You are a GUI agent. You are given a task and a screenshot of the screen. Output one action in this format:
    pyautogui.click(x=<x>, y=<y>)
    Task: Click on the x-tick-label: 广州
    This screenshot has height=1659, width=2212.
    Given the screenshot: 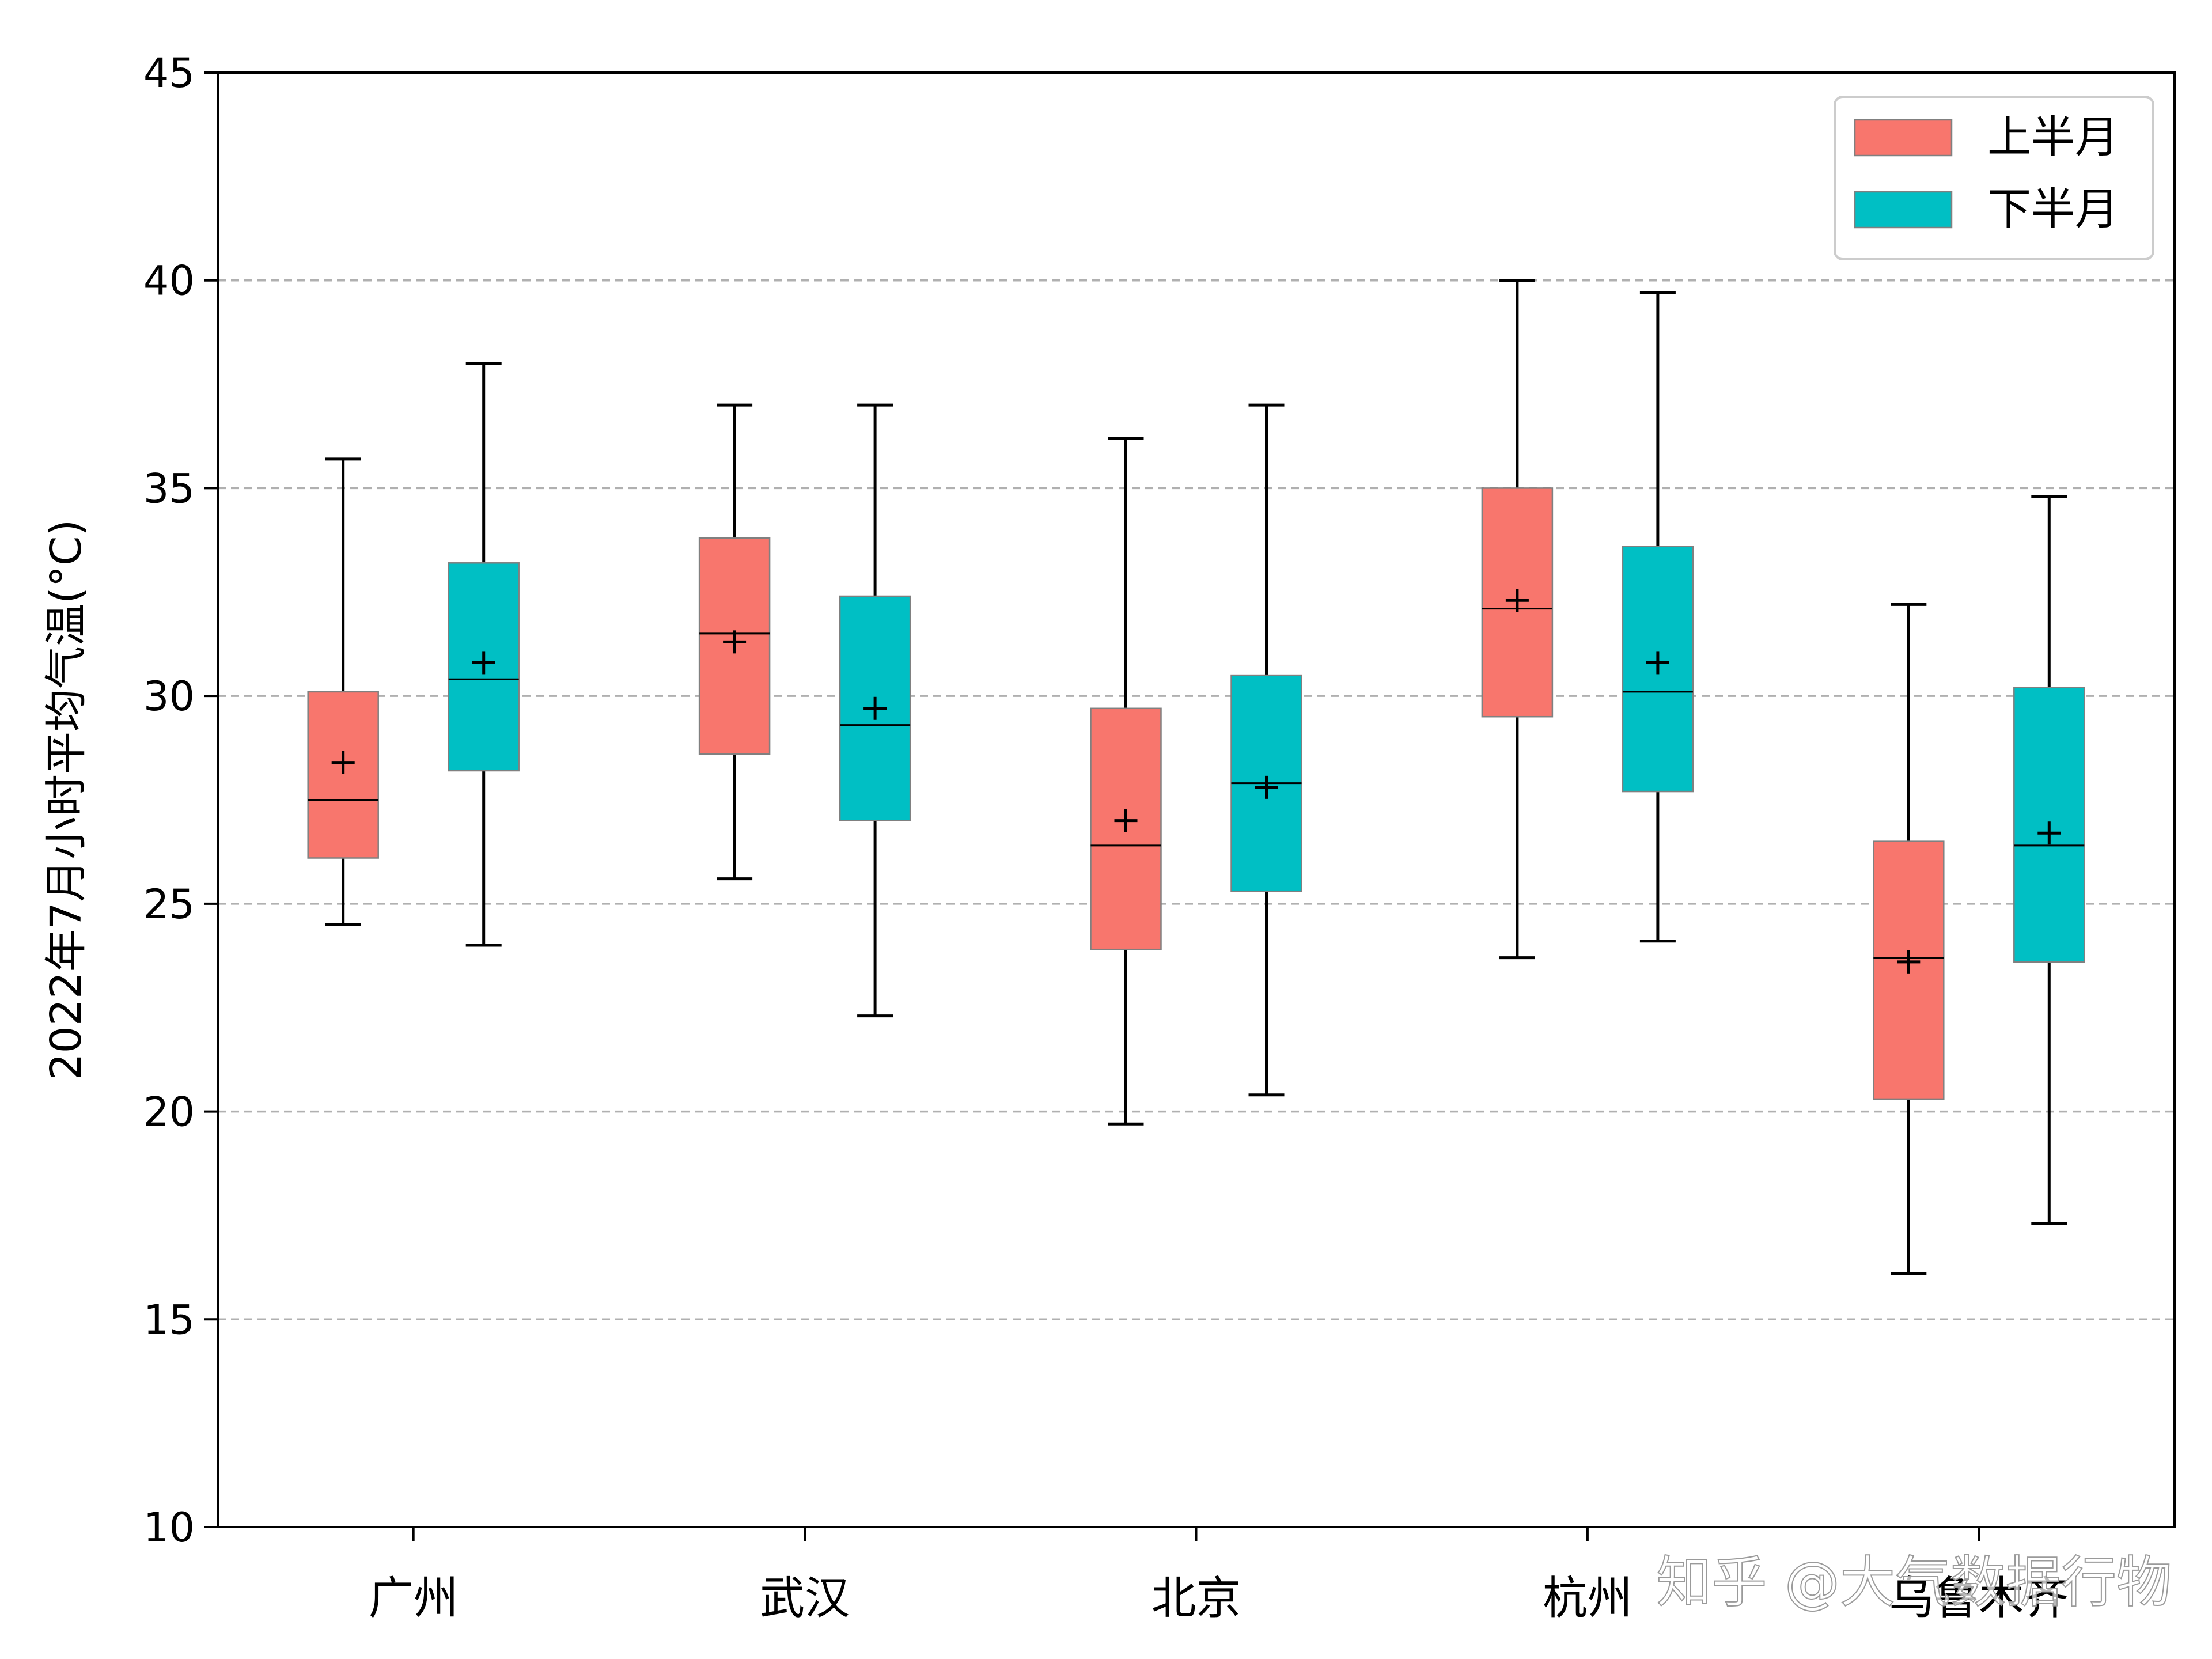 What is the action you would take?
    pyautogui.click(x=414, y=1598)
    